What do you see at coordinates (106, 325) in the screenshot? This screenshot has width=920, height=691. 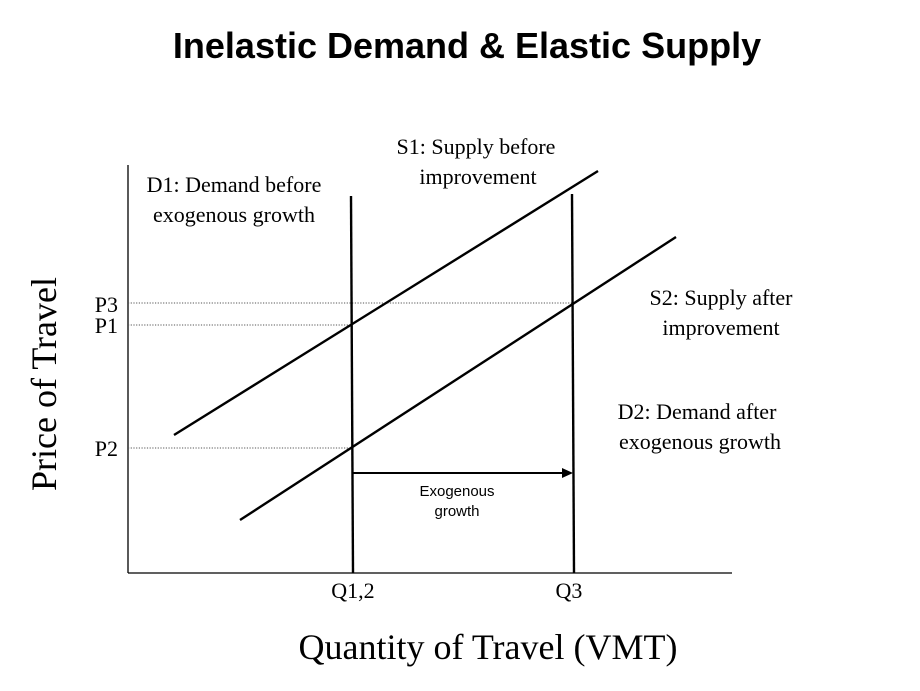 I see `price-label-p1: P1` at bounding box center [106, 325].